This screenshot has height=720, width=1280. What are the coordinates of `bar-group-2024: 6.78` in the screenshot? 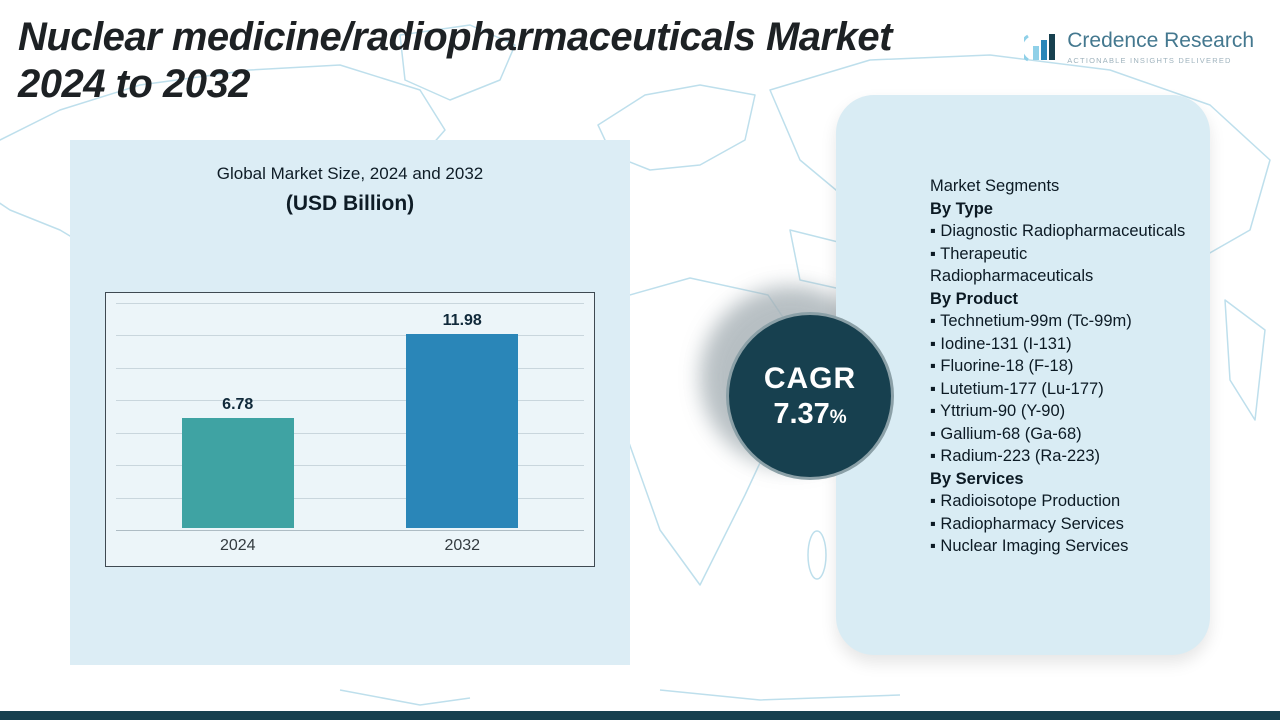 It's located at (237, 462).